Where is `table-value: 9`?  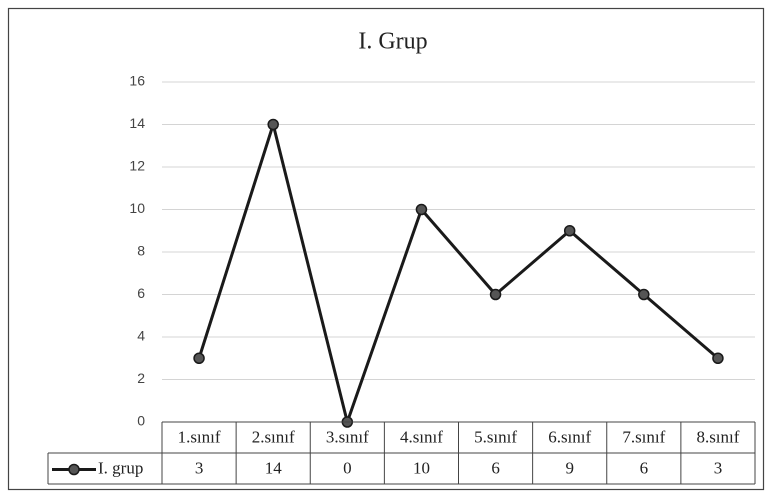 table-value: 9 is located at coordinates (569, 467).